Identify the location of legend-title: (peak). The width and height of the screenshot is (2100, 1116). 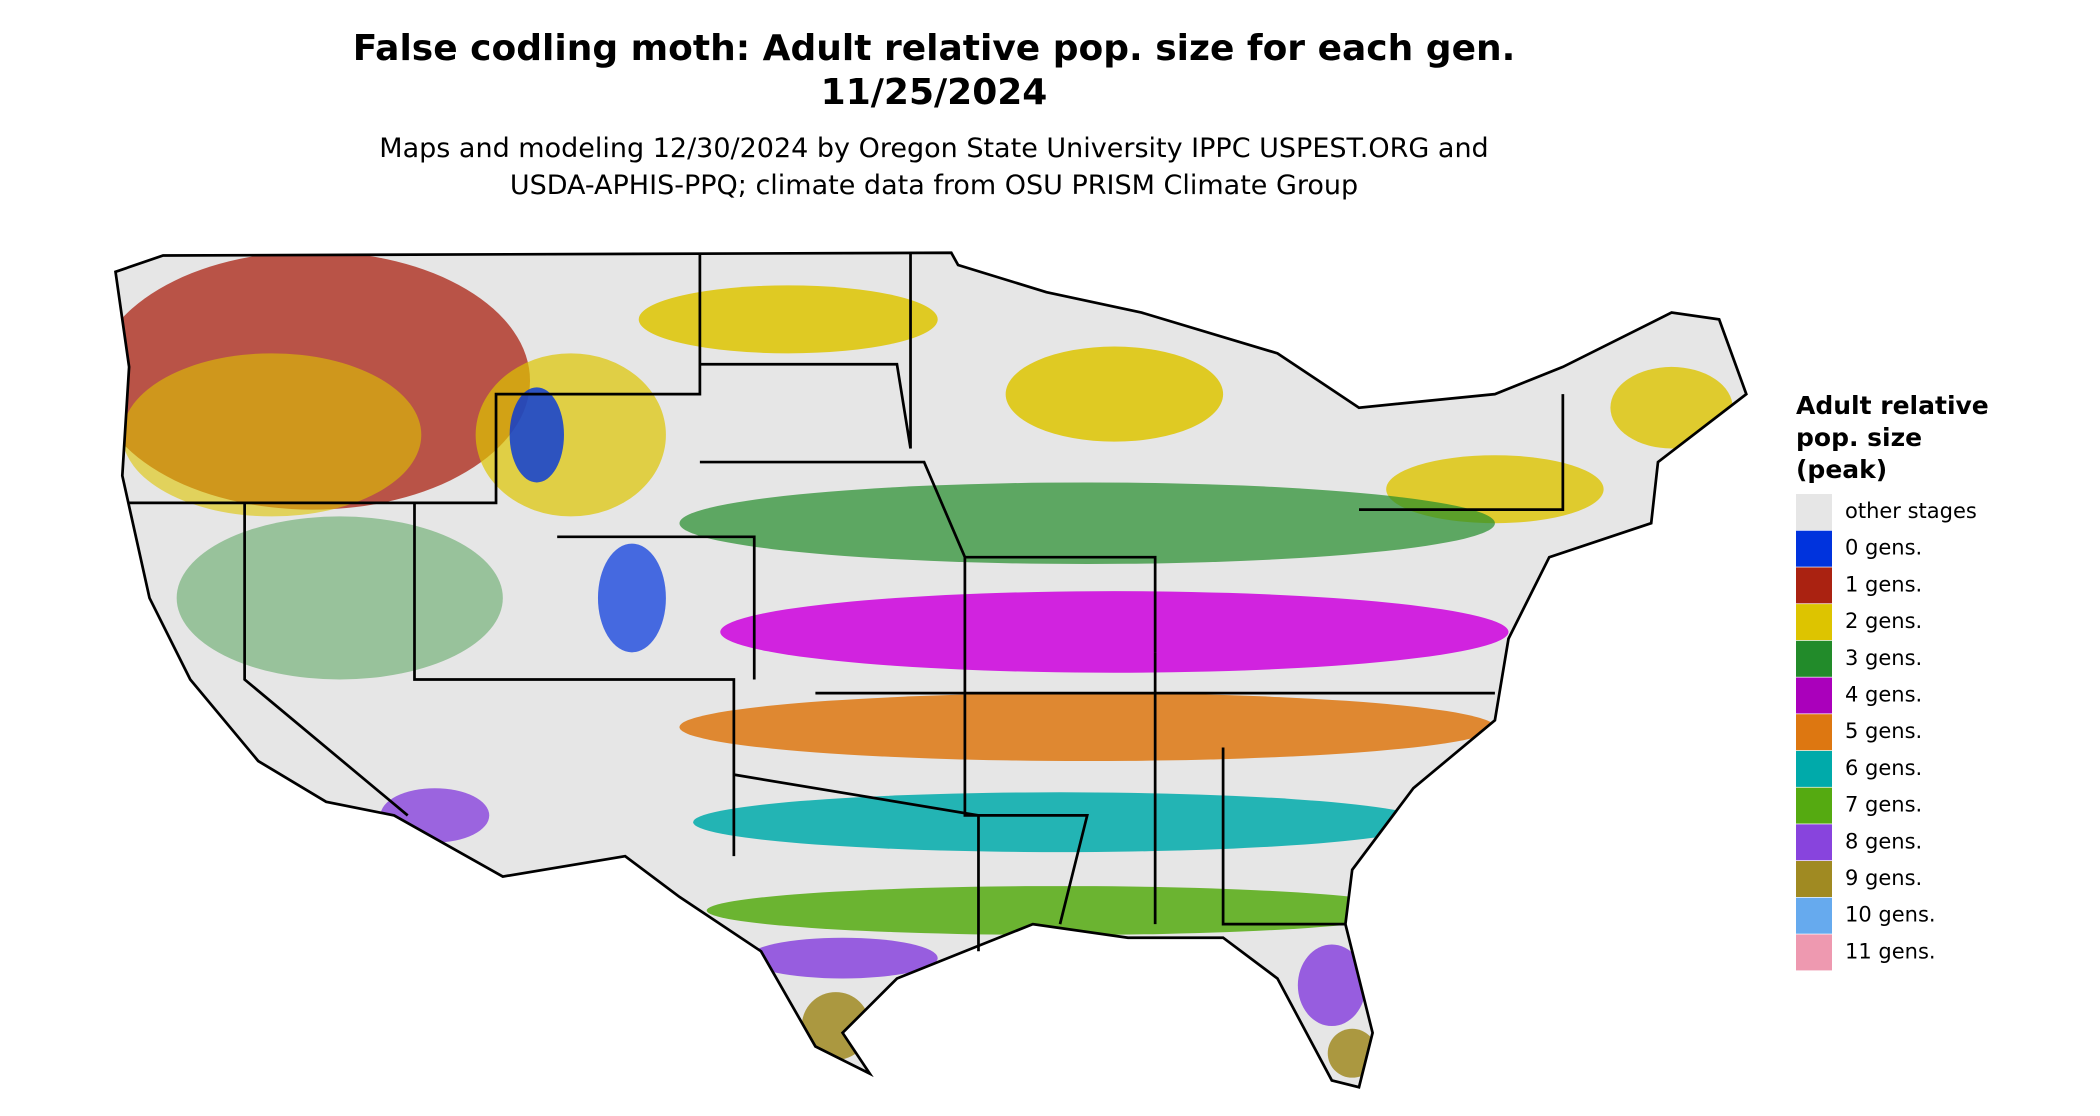
(1841, 469).